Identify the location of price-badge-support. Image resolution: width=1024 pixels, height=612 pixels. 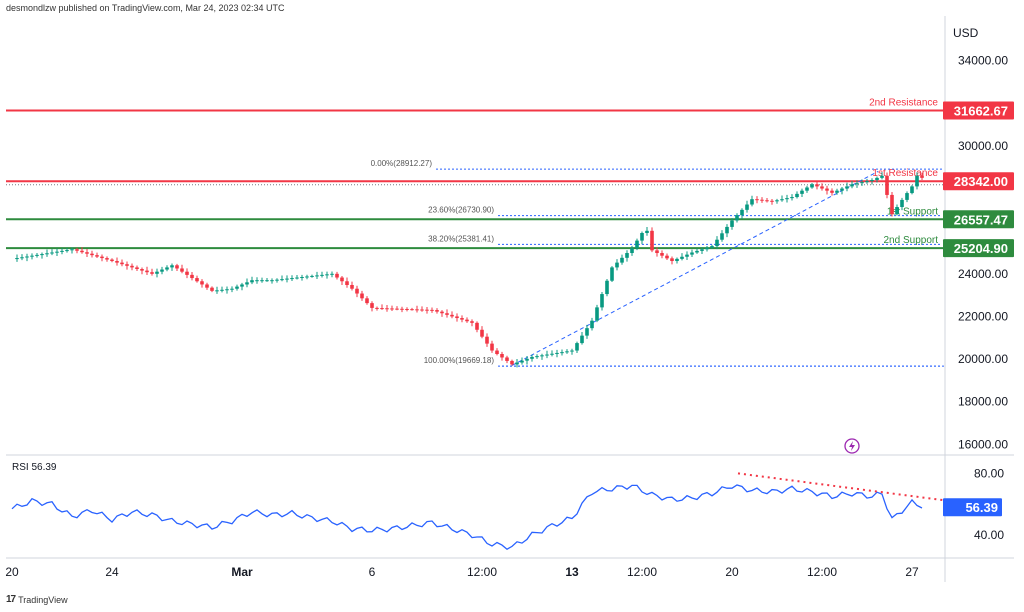
(978, 248).